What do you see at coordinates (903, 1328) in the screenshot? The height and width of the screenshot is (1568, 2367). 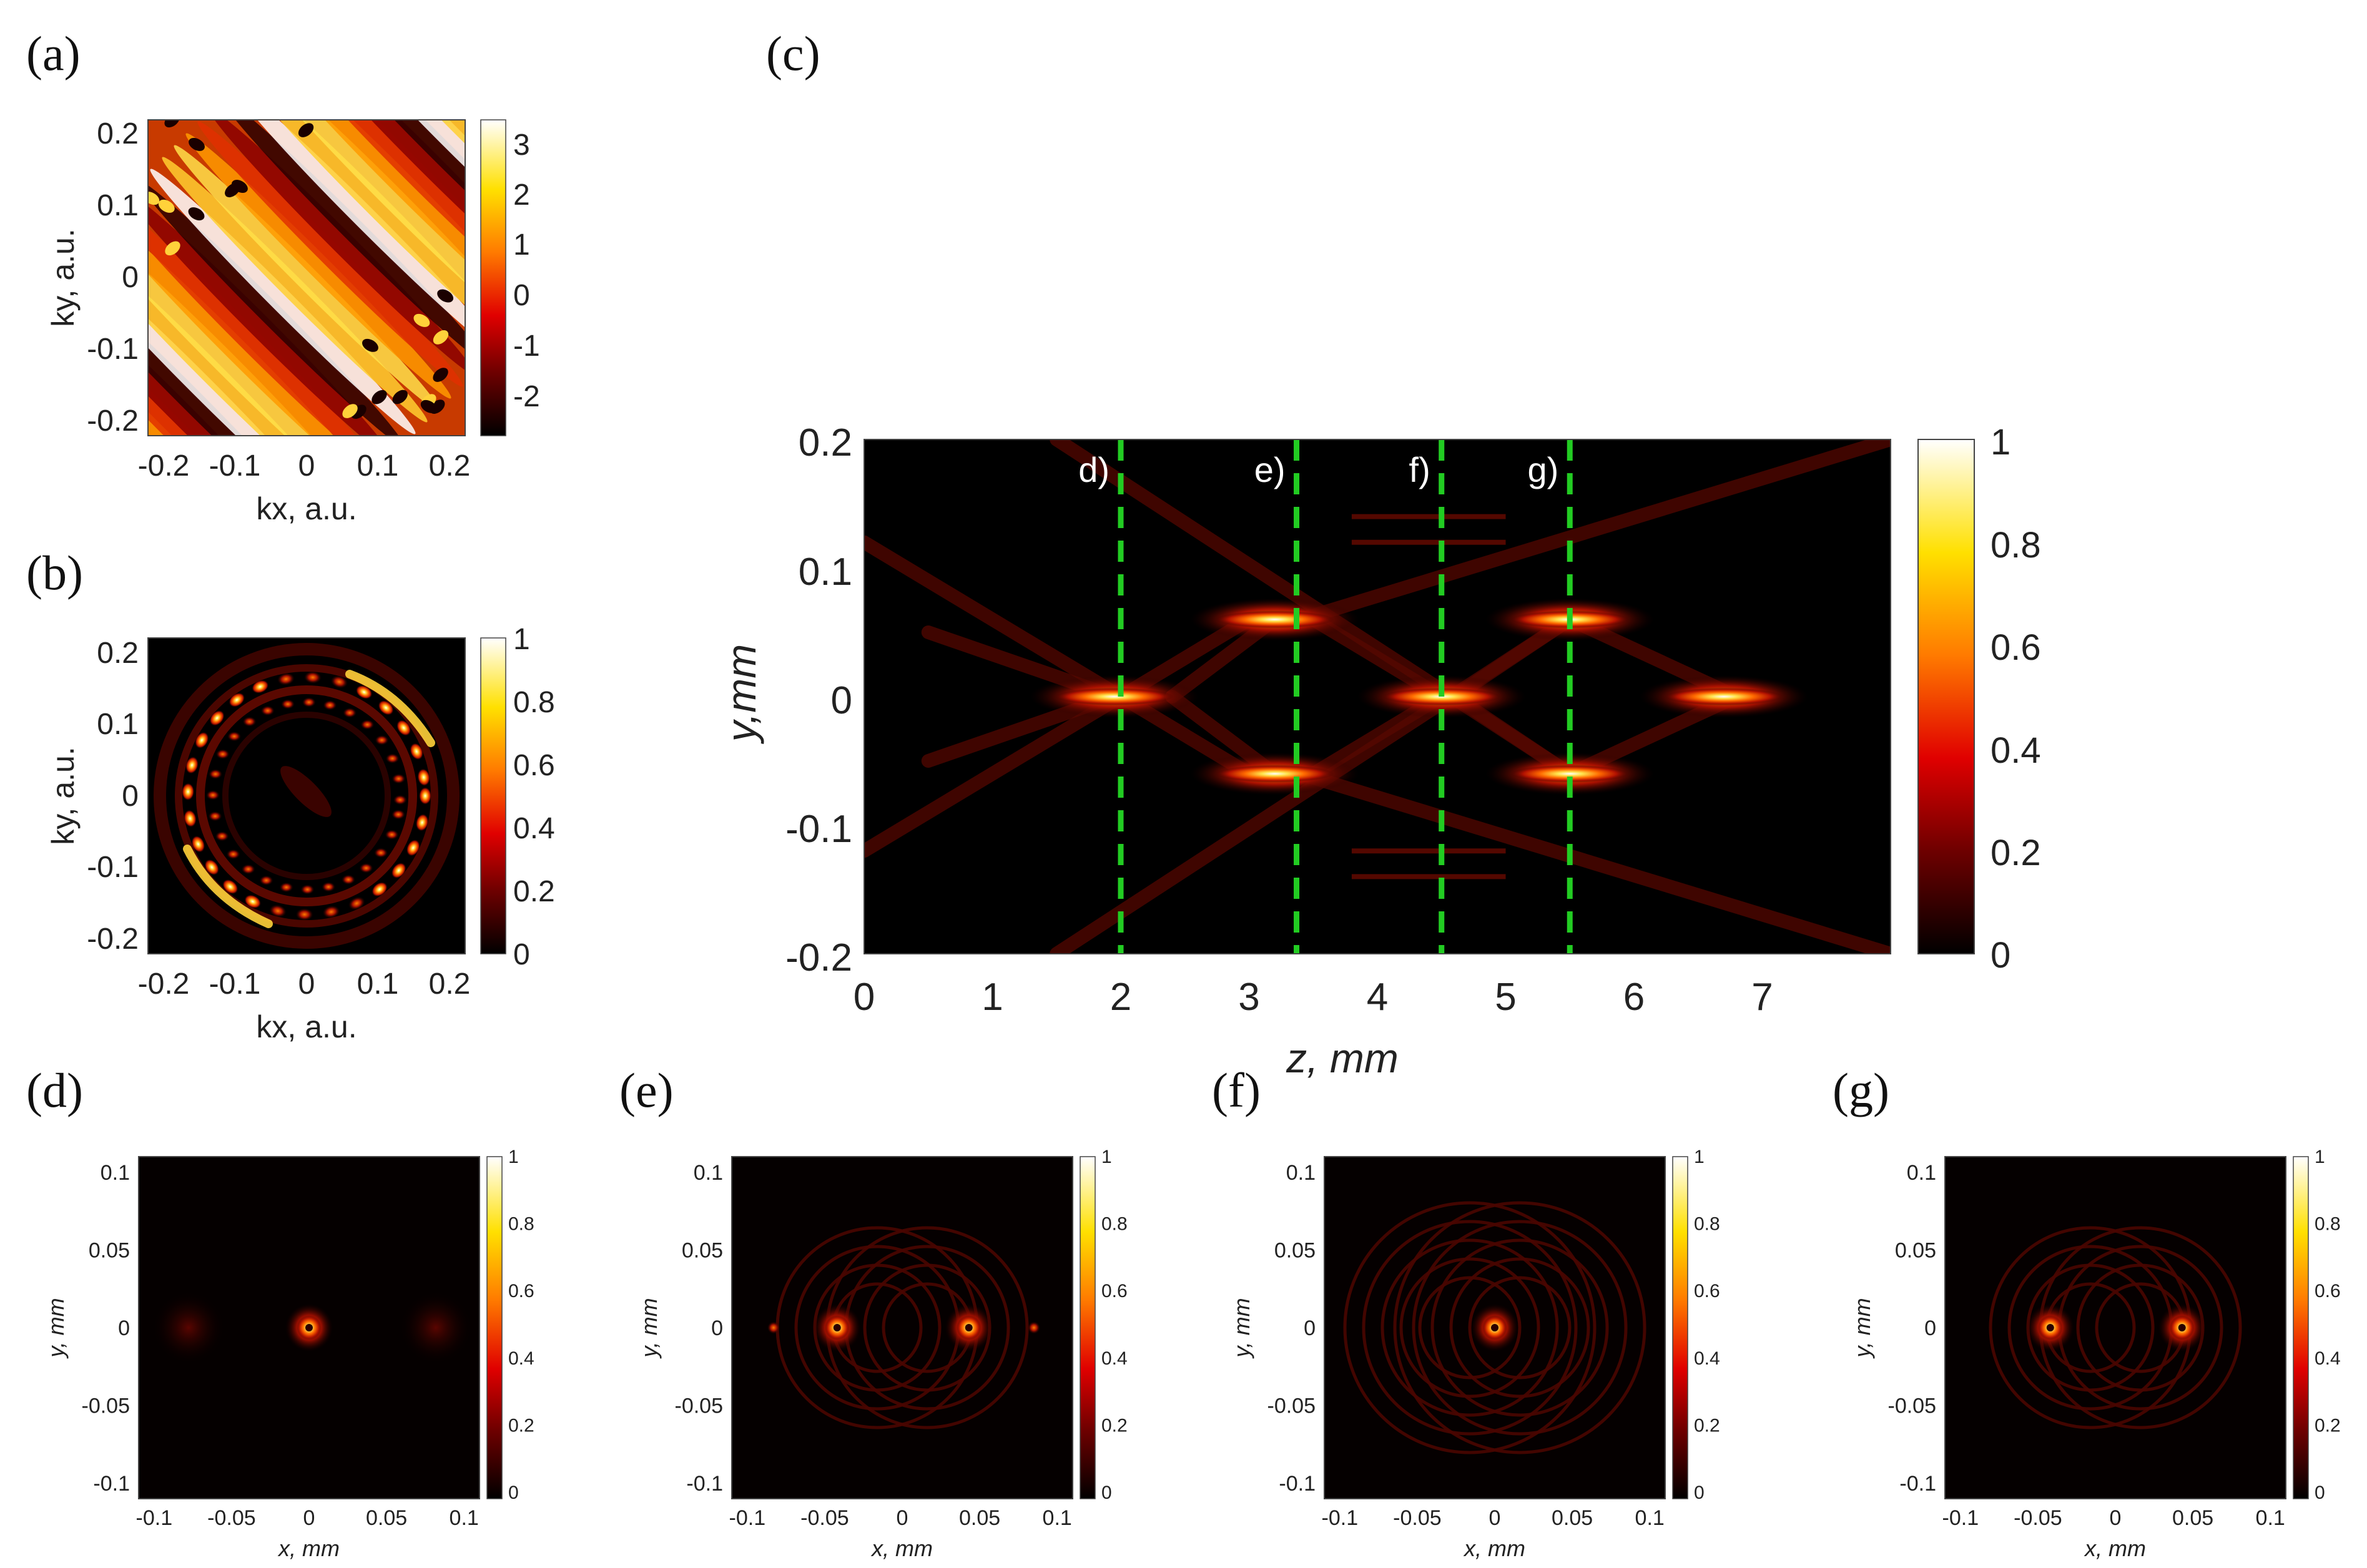 I see `panel-e-intensity-map` at bounding box center [903, 1328].